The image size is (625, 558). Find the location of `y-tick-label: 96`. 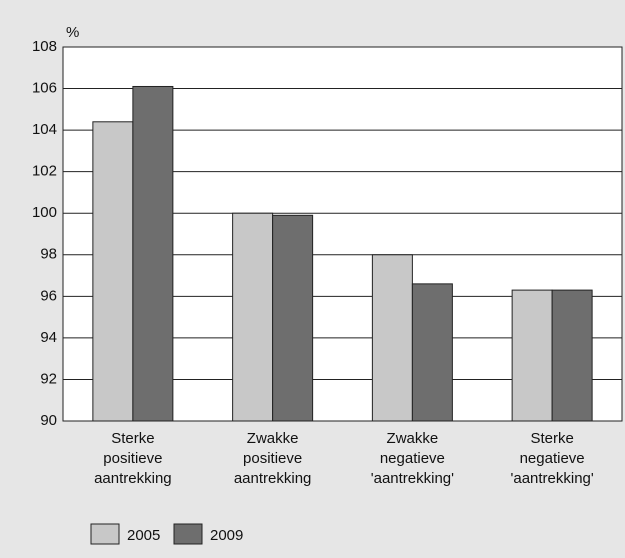

y-tick-label: 96 is located at coordinates (48, 295).